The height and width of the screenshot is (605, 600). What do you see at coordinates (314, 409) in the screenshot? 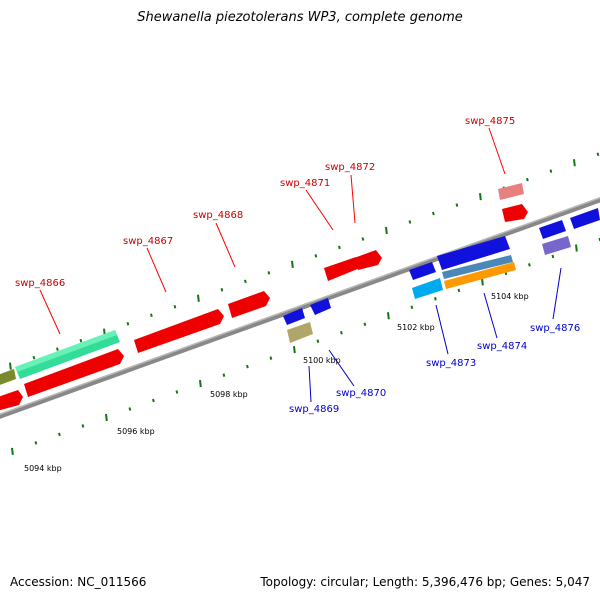
I see `gene-label: swp_4869` at bounding box center [314, 409].